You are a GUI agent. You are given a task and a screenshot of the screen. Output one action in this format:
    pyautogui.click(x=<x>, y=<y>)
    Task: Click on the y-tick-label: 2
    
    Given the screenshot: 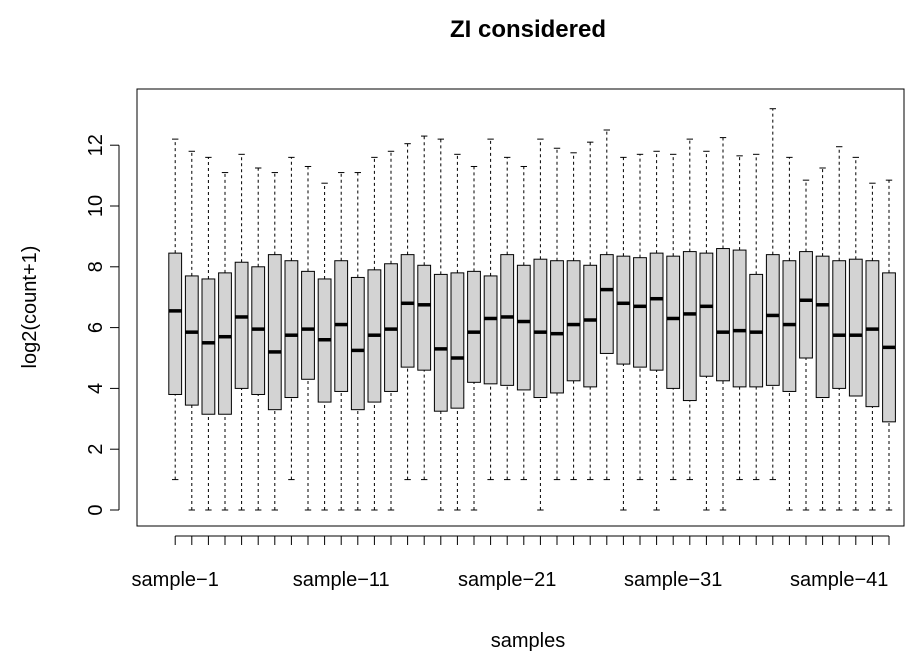 What is the action you would take?
    pyautogui.click(x=96, y=449)
    